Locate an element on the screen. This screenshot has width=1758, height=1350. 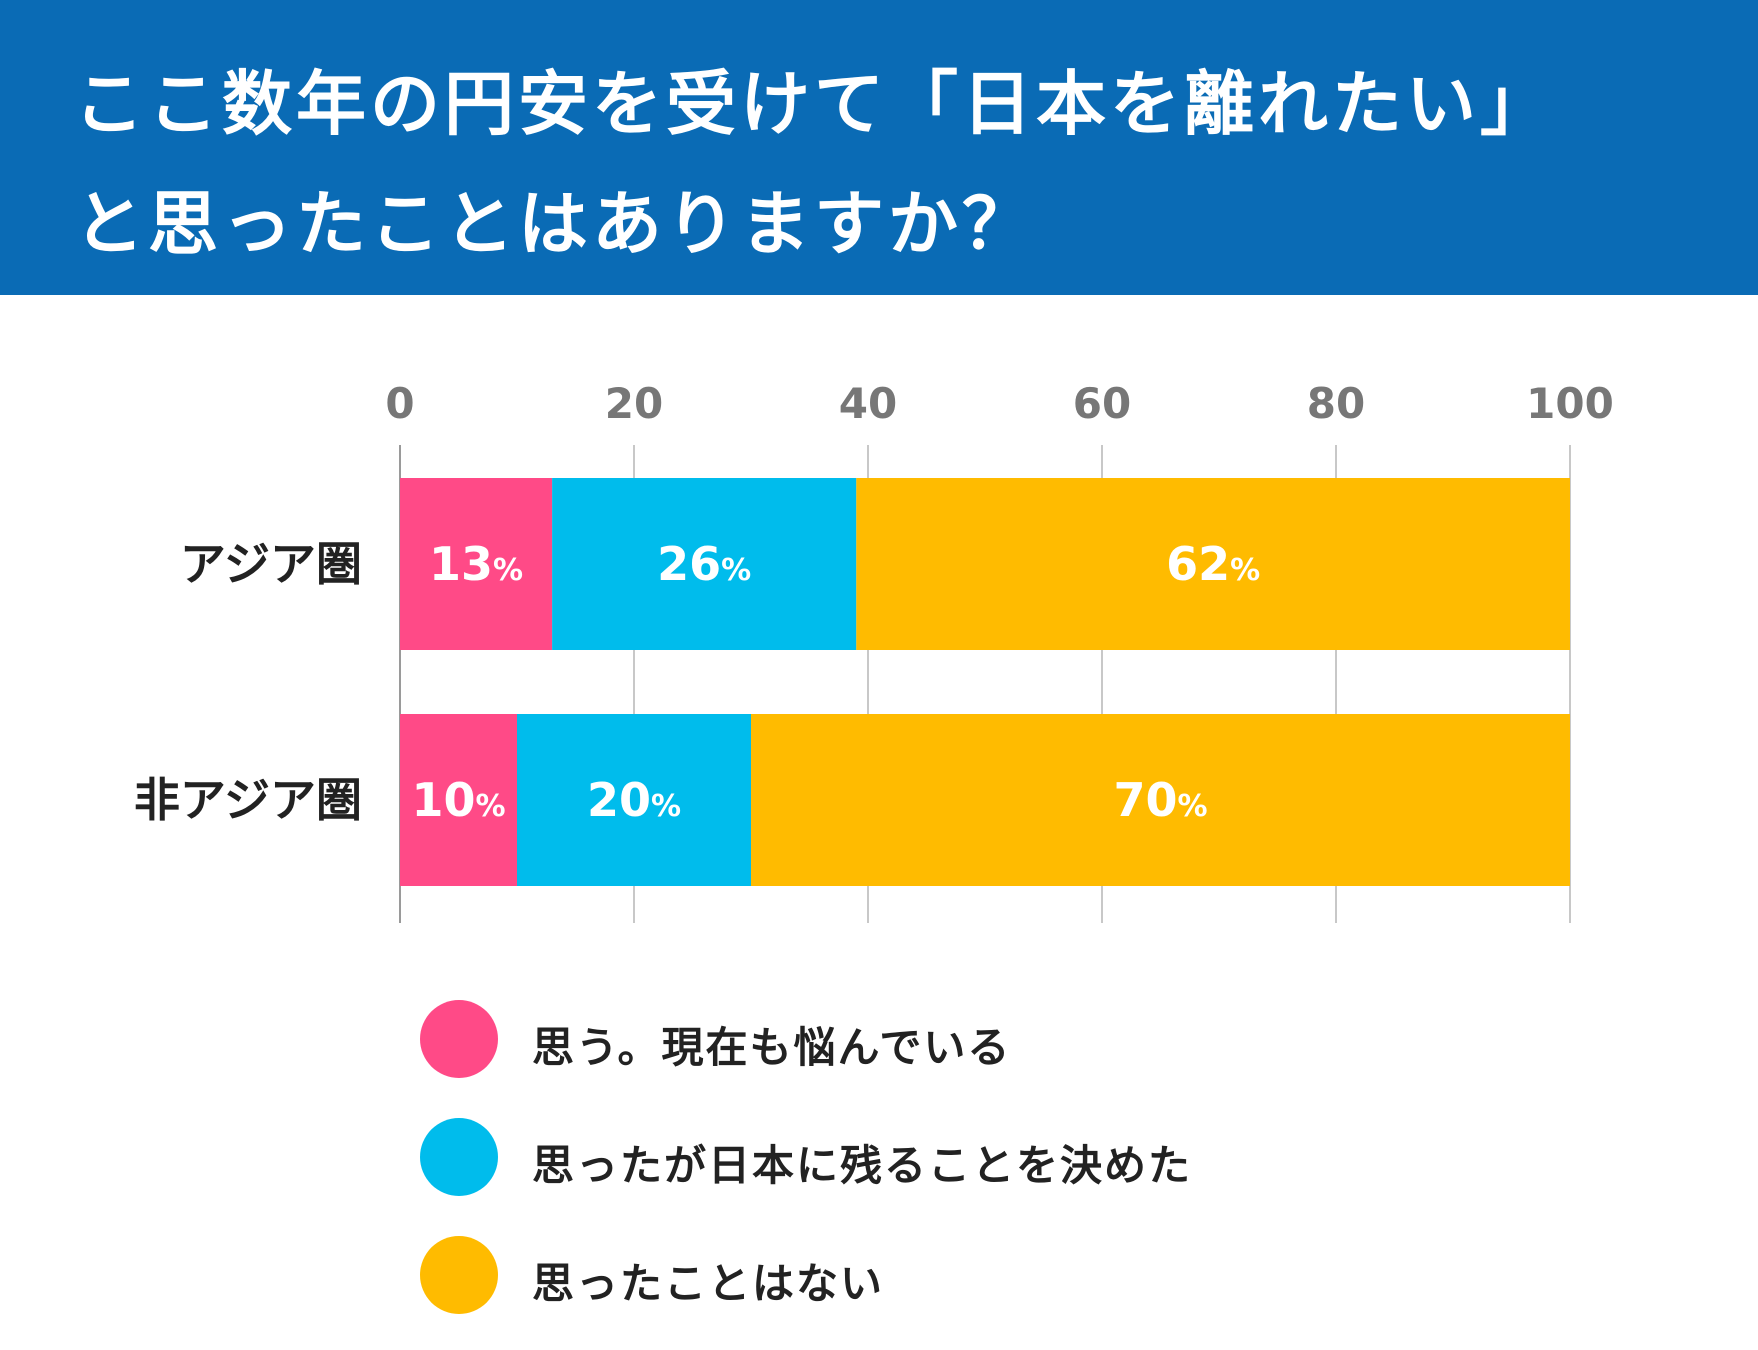
x-tick-label: 80 is located at coordinates (1336, 403).